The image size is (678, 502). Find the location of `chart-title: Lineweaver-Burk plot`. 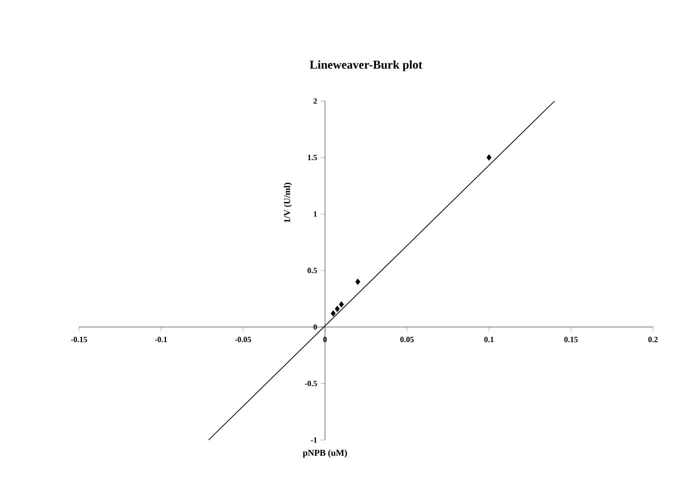

chart-title: Lineweaver-Burk plot is located at coordinates (366, 66).